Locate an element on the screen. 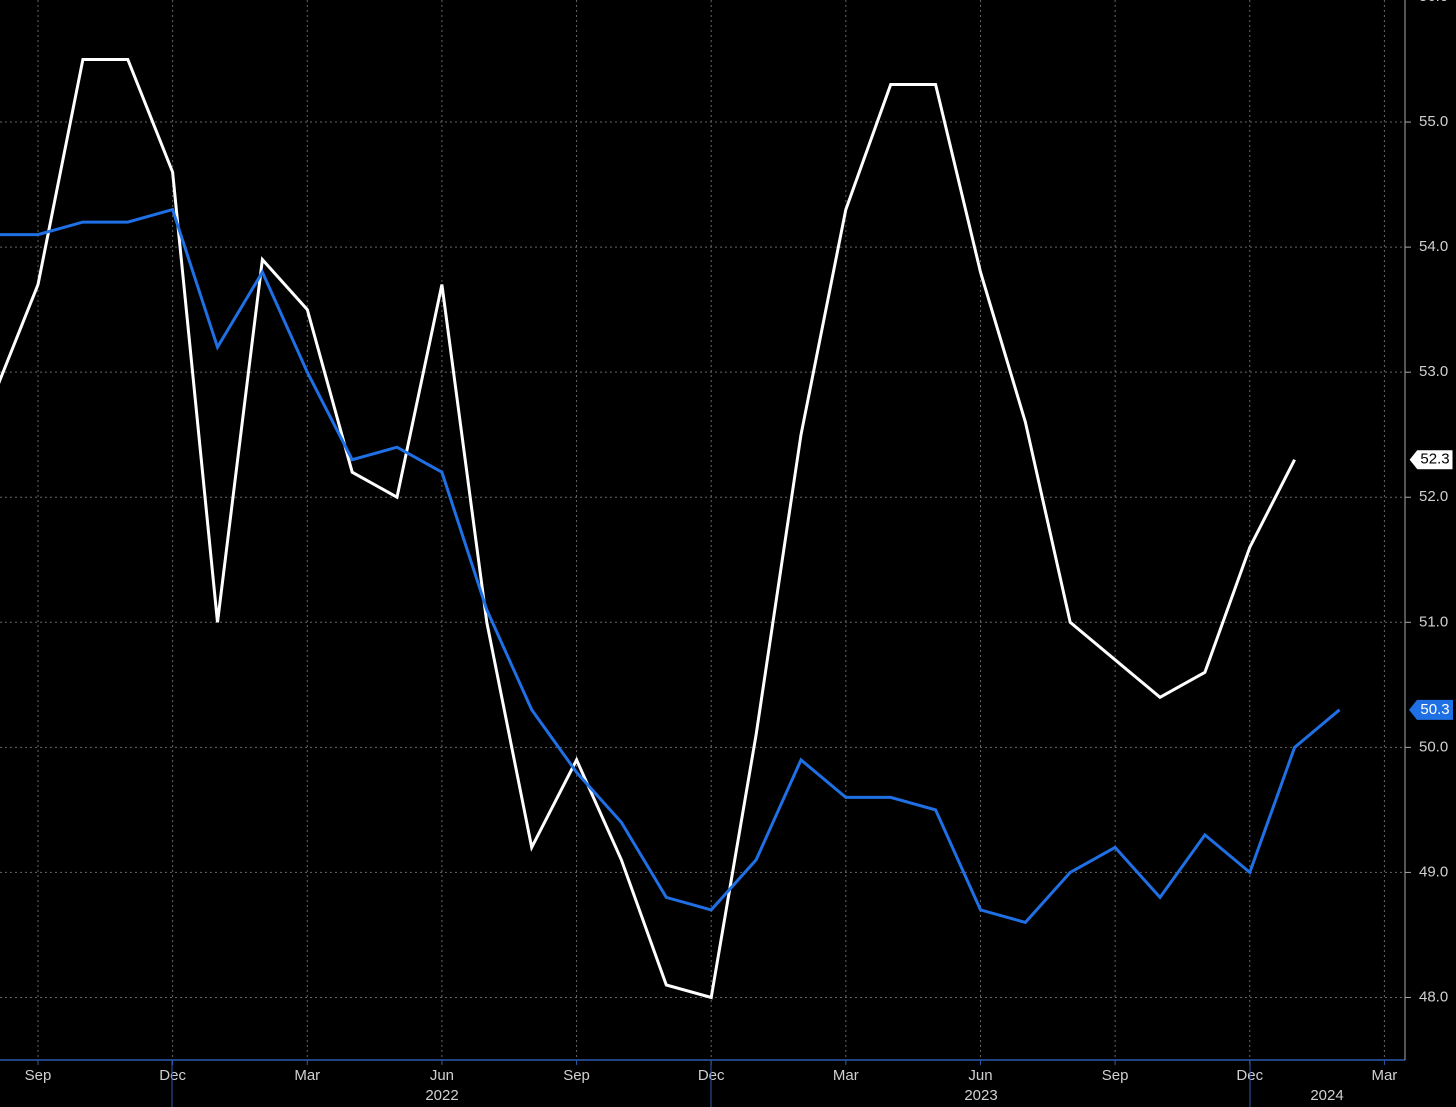 The image size is (1456, 1107). last-value-label: 52.3 is located at coordinates (1434, 459).